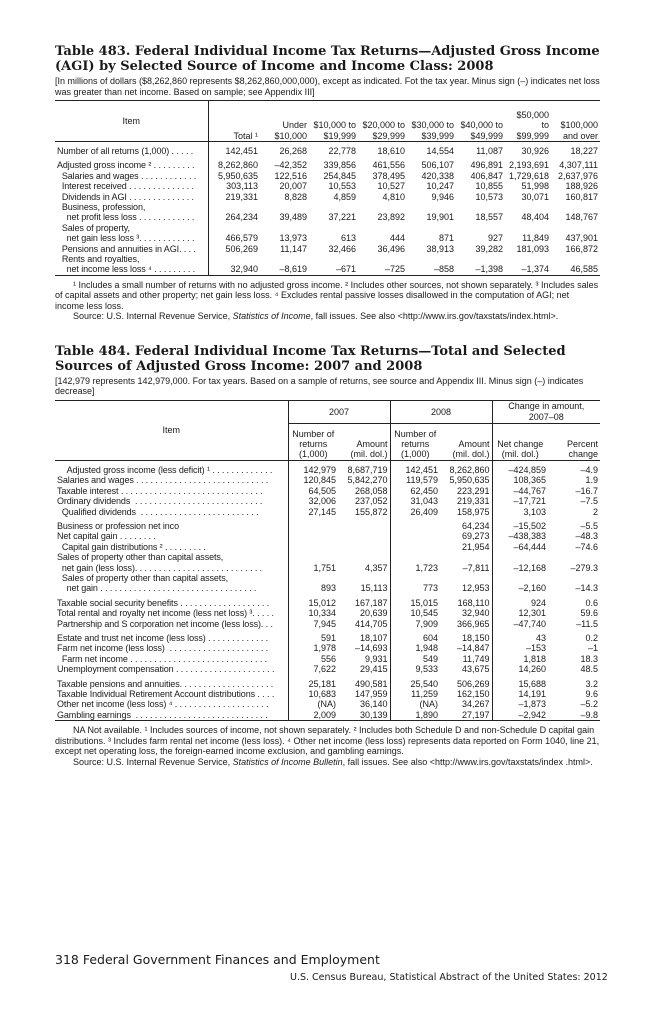 Image resolution: width=652 pixels, height=1024 pixels. What do you see at coordinates (476, 658) in the screenshot?
I see `cell-value: 11,749` at bounding box center [476, 658].